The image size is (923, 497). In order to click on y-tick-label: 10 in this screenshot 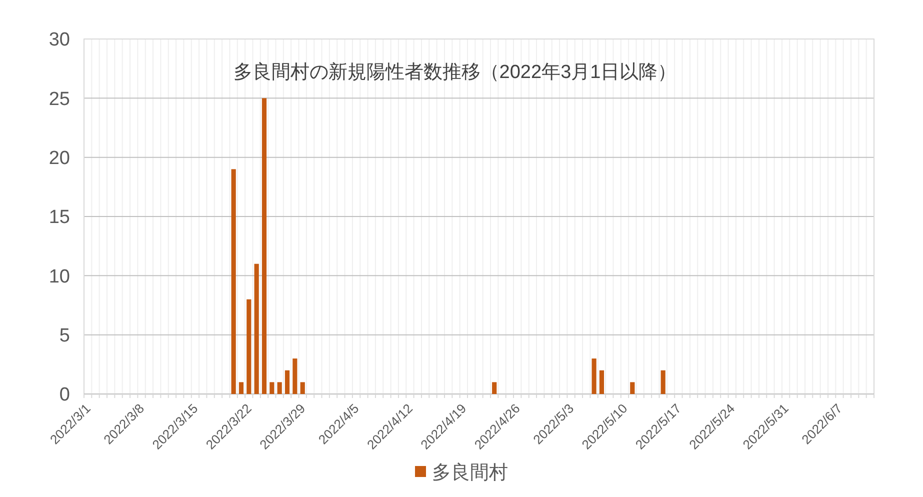, I will do `click(59, 277)`.